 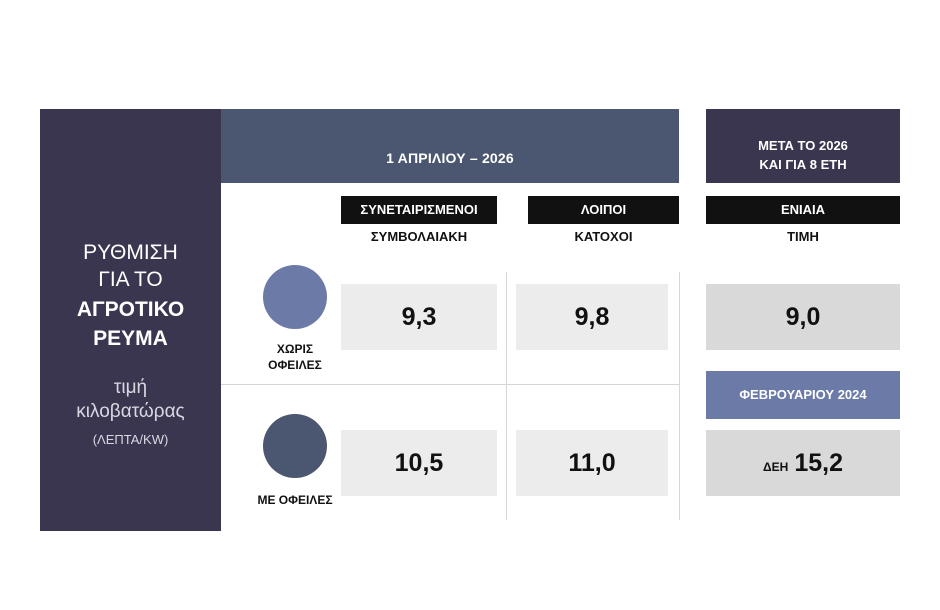 I want to click on title-line-1: ΡΥΘΜΙΣΗ, so click(x=130, y=252).